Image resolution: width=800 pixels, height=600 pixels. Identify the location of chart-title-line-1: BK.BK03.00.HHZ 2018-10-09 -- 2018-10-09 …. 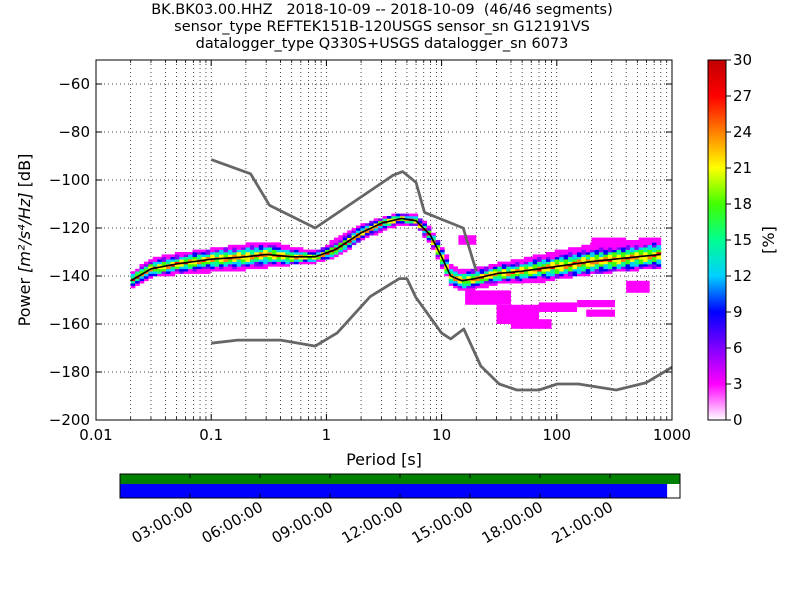
(382, 10).